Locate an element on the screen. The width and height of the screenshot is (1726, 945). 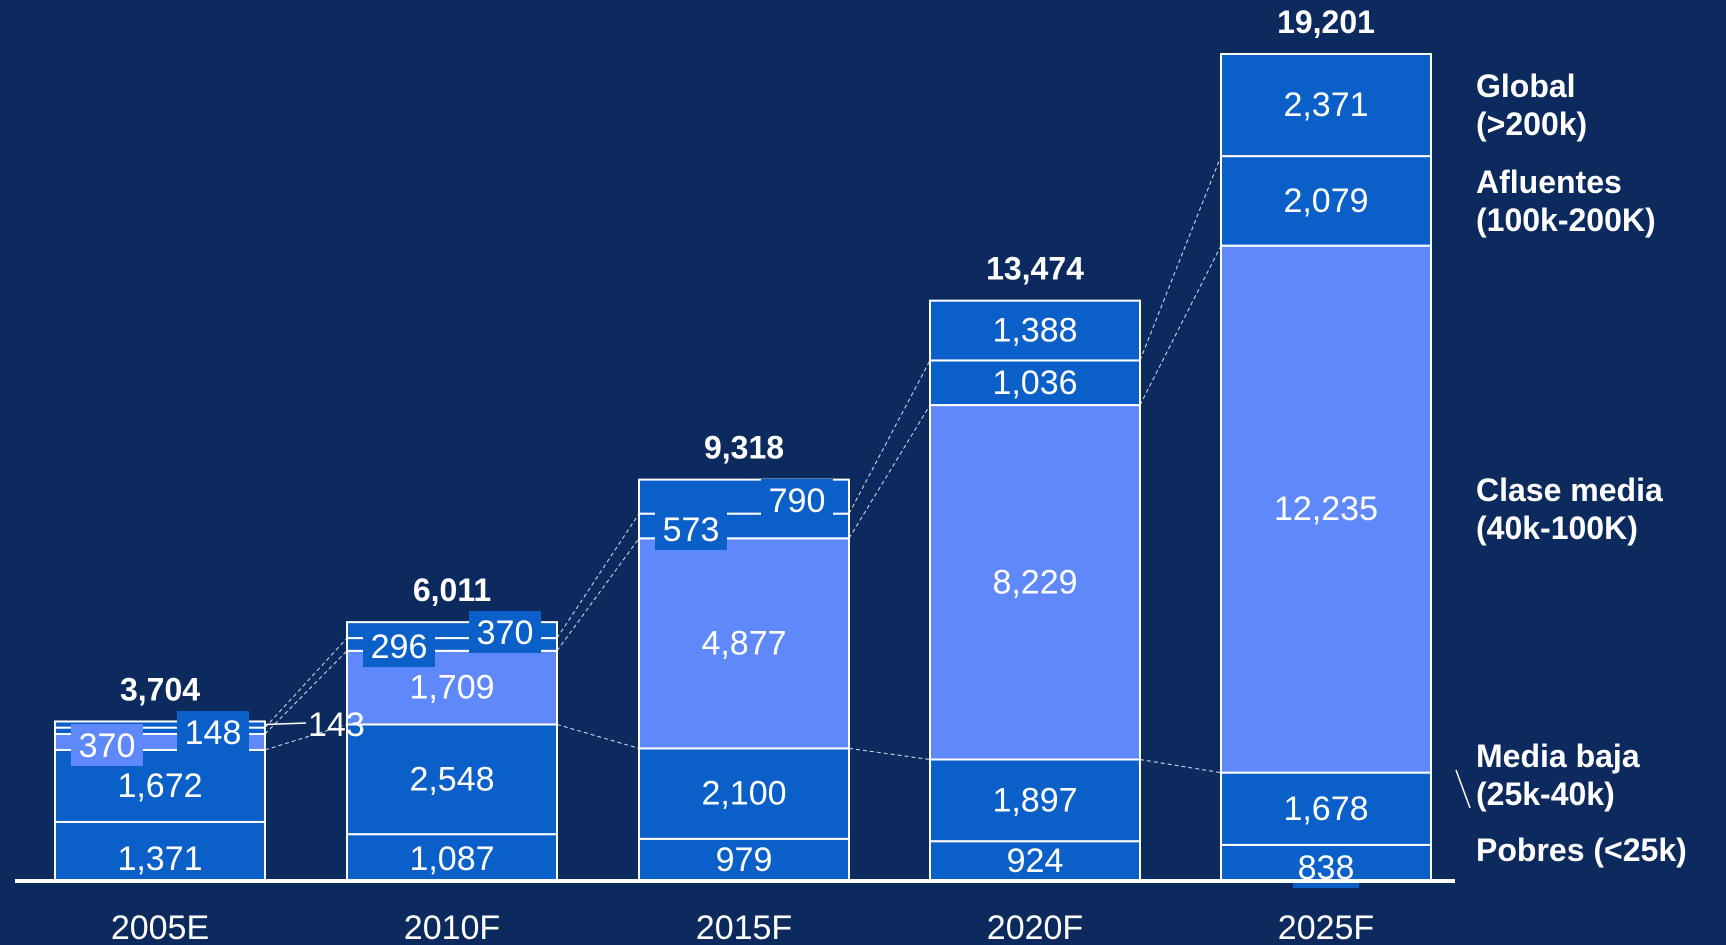
bar-segment-2020f-s1 is located at coordinates (1035, 800).